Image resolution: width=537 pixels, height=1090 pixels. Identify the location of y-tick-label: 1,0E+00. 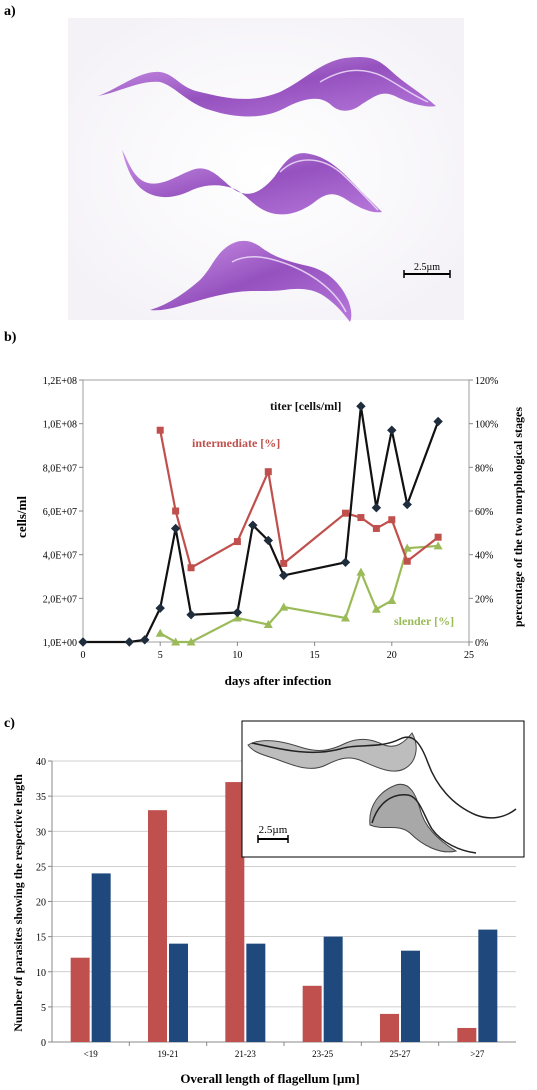
(60, 643).